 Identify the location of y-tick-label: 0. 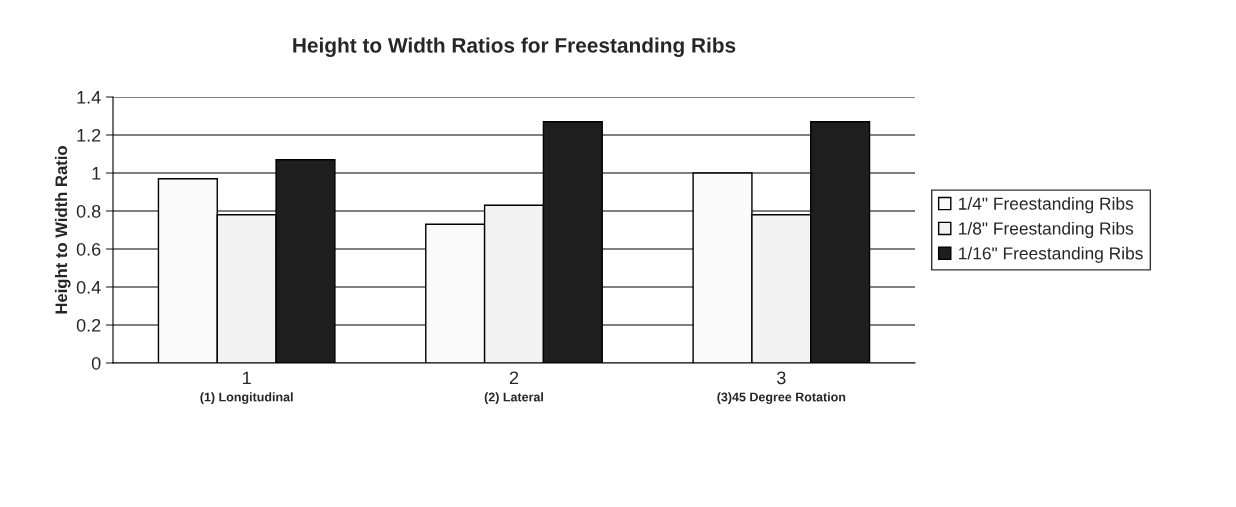
(96, 363).